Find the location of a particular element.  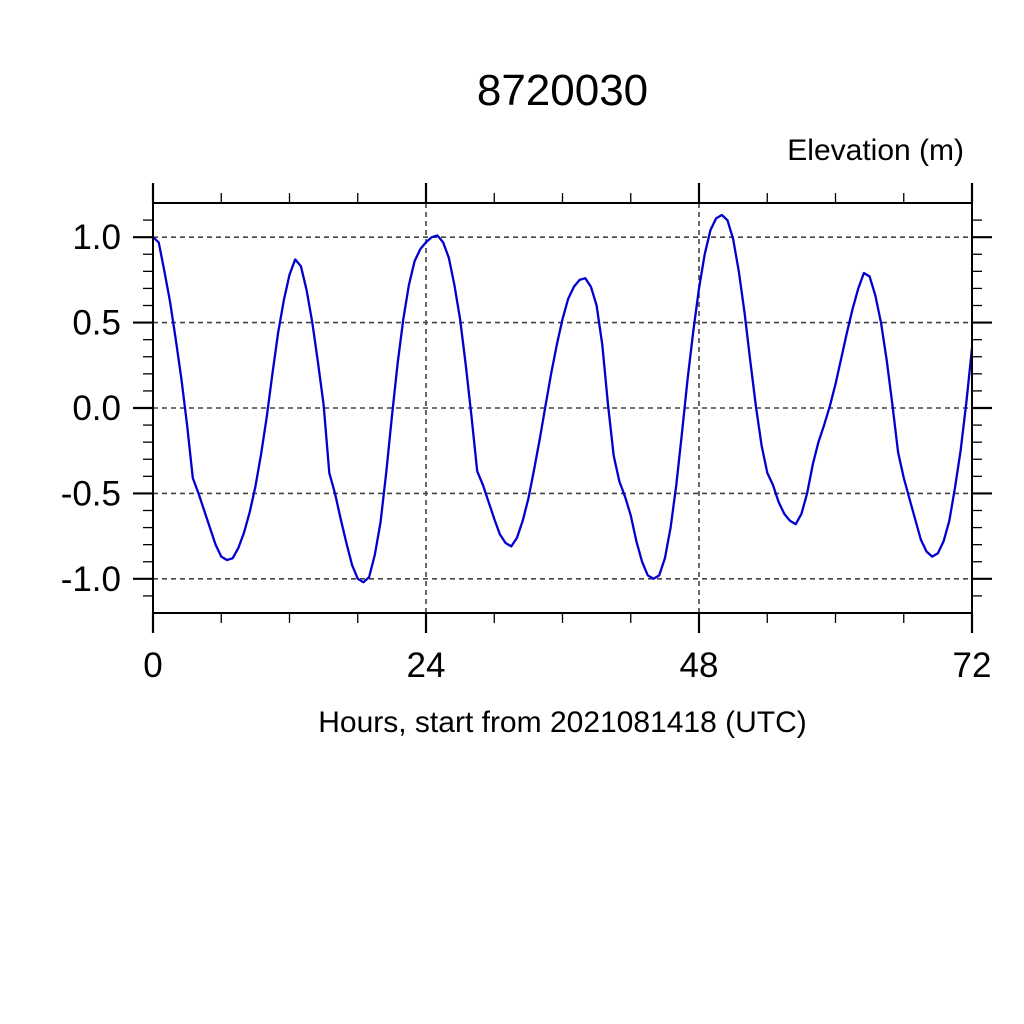

y-tick-label: 0.0 is located at coordinates (96, 408).